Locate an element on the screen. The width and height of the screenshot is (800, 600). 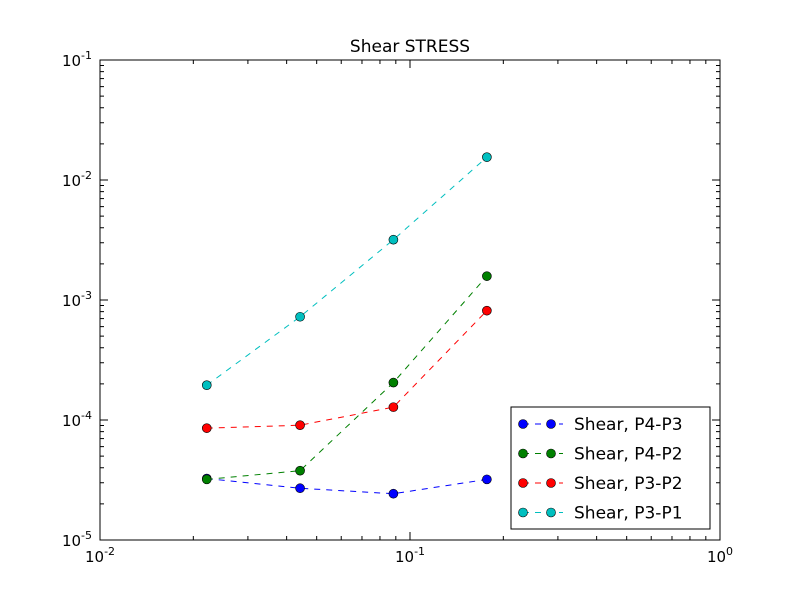
y-tick-label: 10⁻⁵ is located at coordinates (77, 539).